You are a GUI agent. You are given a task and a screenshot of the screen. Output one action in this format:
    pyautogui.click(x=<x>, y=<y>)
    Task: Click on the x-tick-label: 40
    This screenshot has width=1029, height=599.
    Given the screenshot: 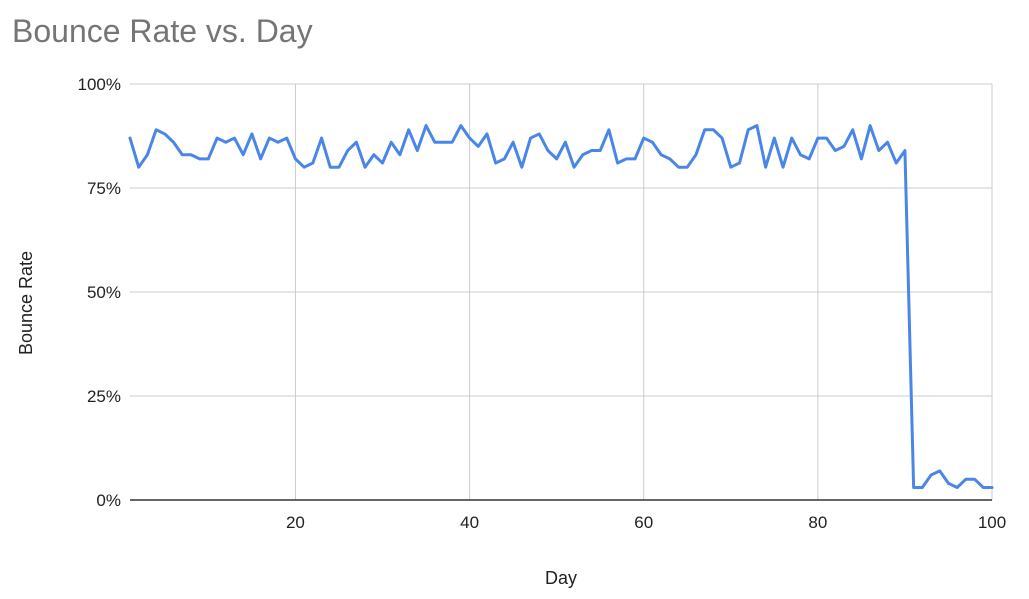 What is the action you would take?
    pyautogui.click(x=469, y=522)
    